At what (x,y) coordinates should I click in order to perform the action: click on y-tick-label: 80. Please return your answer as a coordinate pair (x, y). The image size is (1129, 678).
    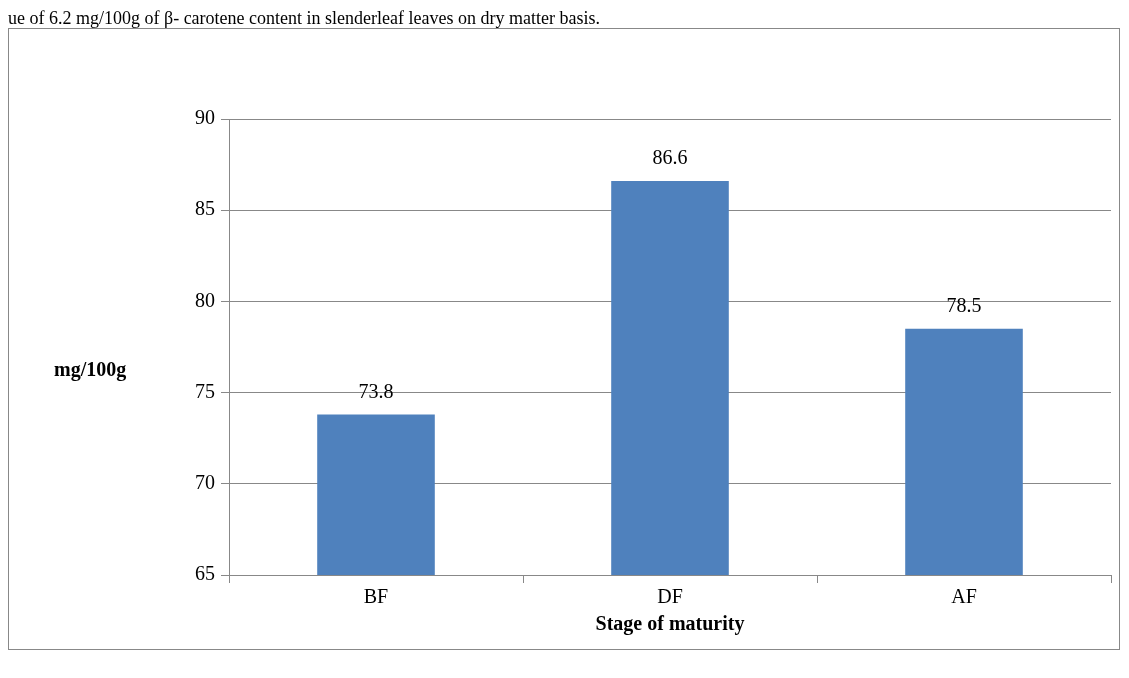
    Looking at the image, I should click on (205, 299).